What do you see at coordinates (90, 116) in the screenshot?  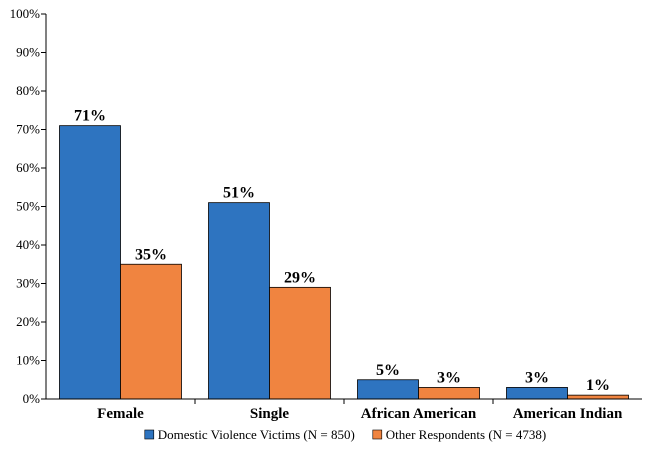 I see `data-label: 71%` at bounding box center [90, 116].